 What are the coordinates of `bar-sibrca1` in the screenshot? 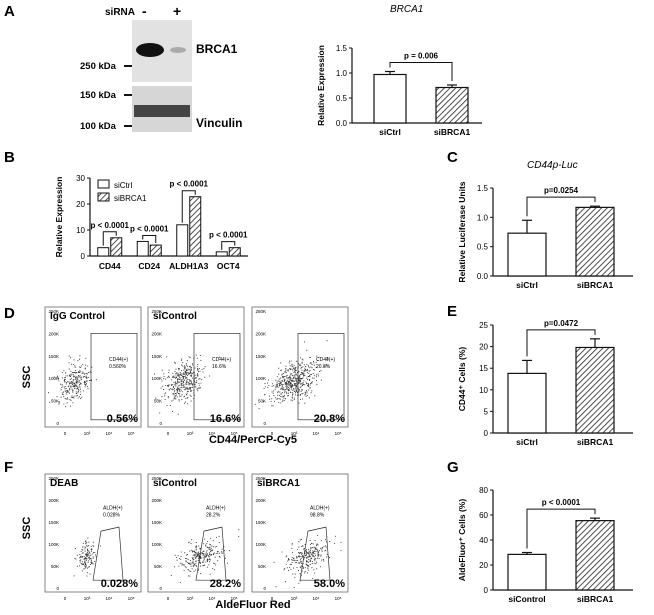 It's located at (595, 555).